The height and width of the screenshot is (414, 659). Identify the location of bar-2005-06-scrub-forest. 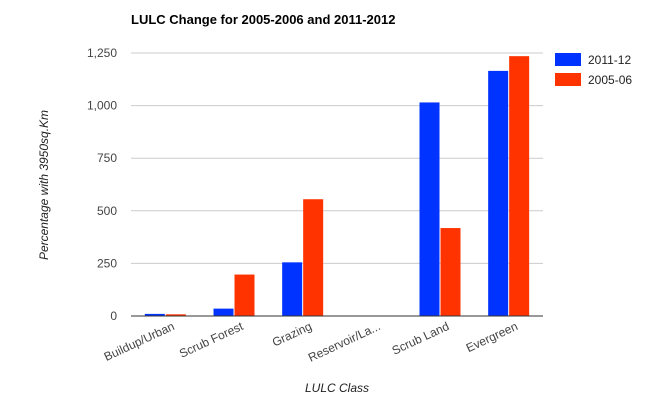
(244, 295).